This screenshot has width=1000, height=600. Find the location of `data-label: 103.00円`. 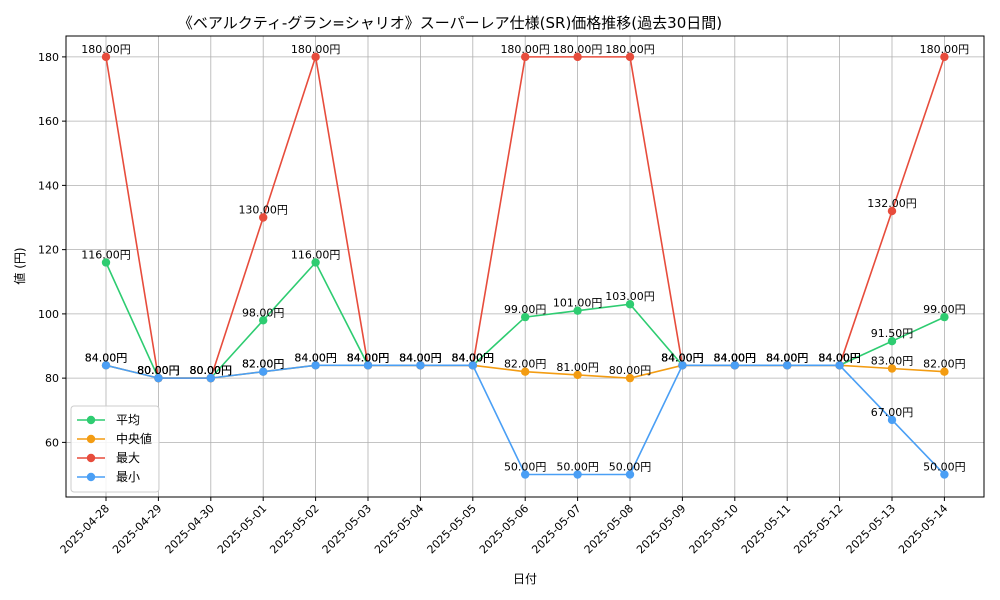

data-label: 103.00円 is located at coordinates (630, 296).